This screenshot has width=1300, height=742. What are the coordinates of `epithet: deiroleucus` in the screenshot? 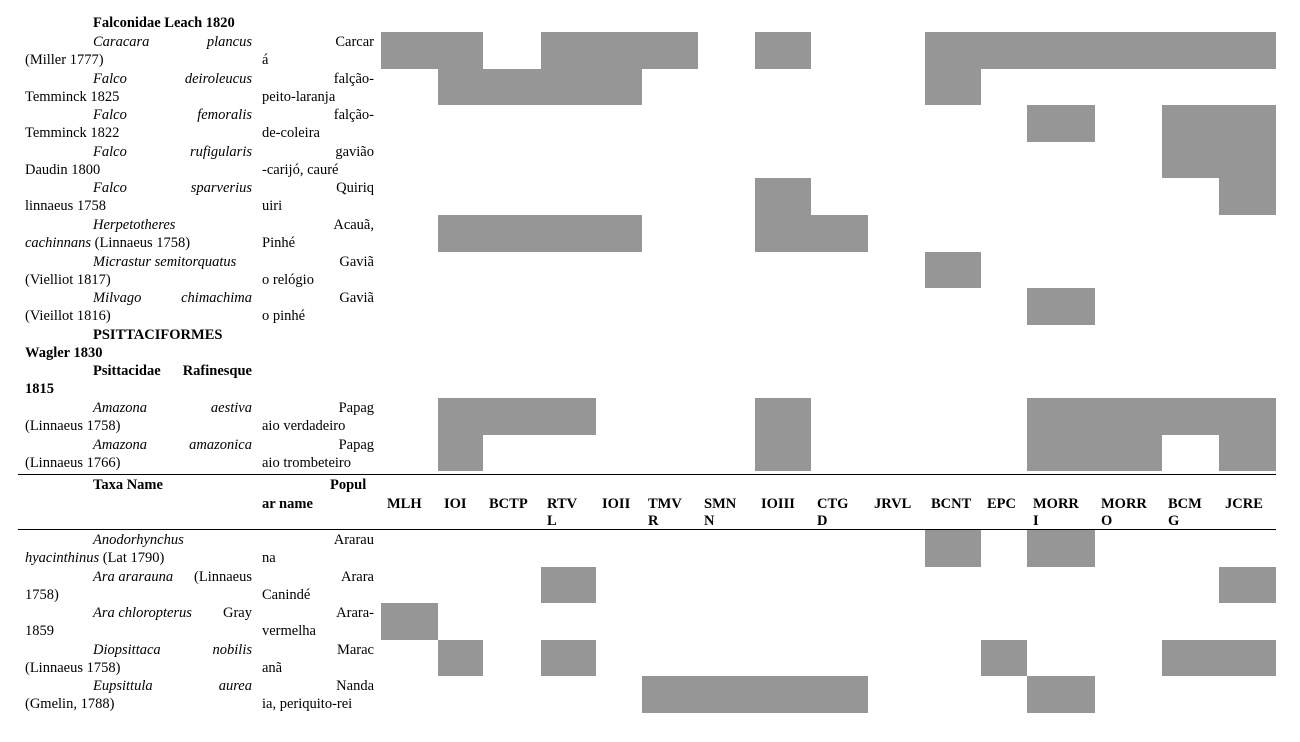 It's located at (218, 79).